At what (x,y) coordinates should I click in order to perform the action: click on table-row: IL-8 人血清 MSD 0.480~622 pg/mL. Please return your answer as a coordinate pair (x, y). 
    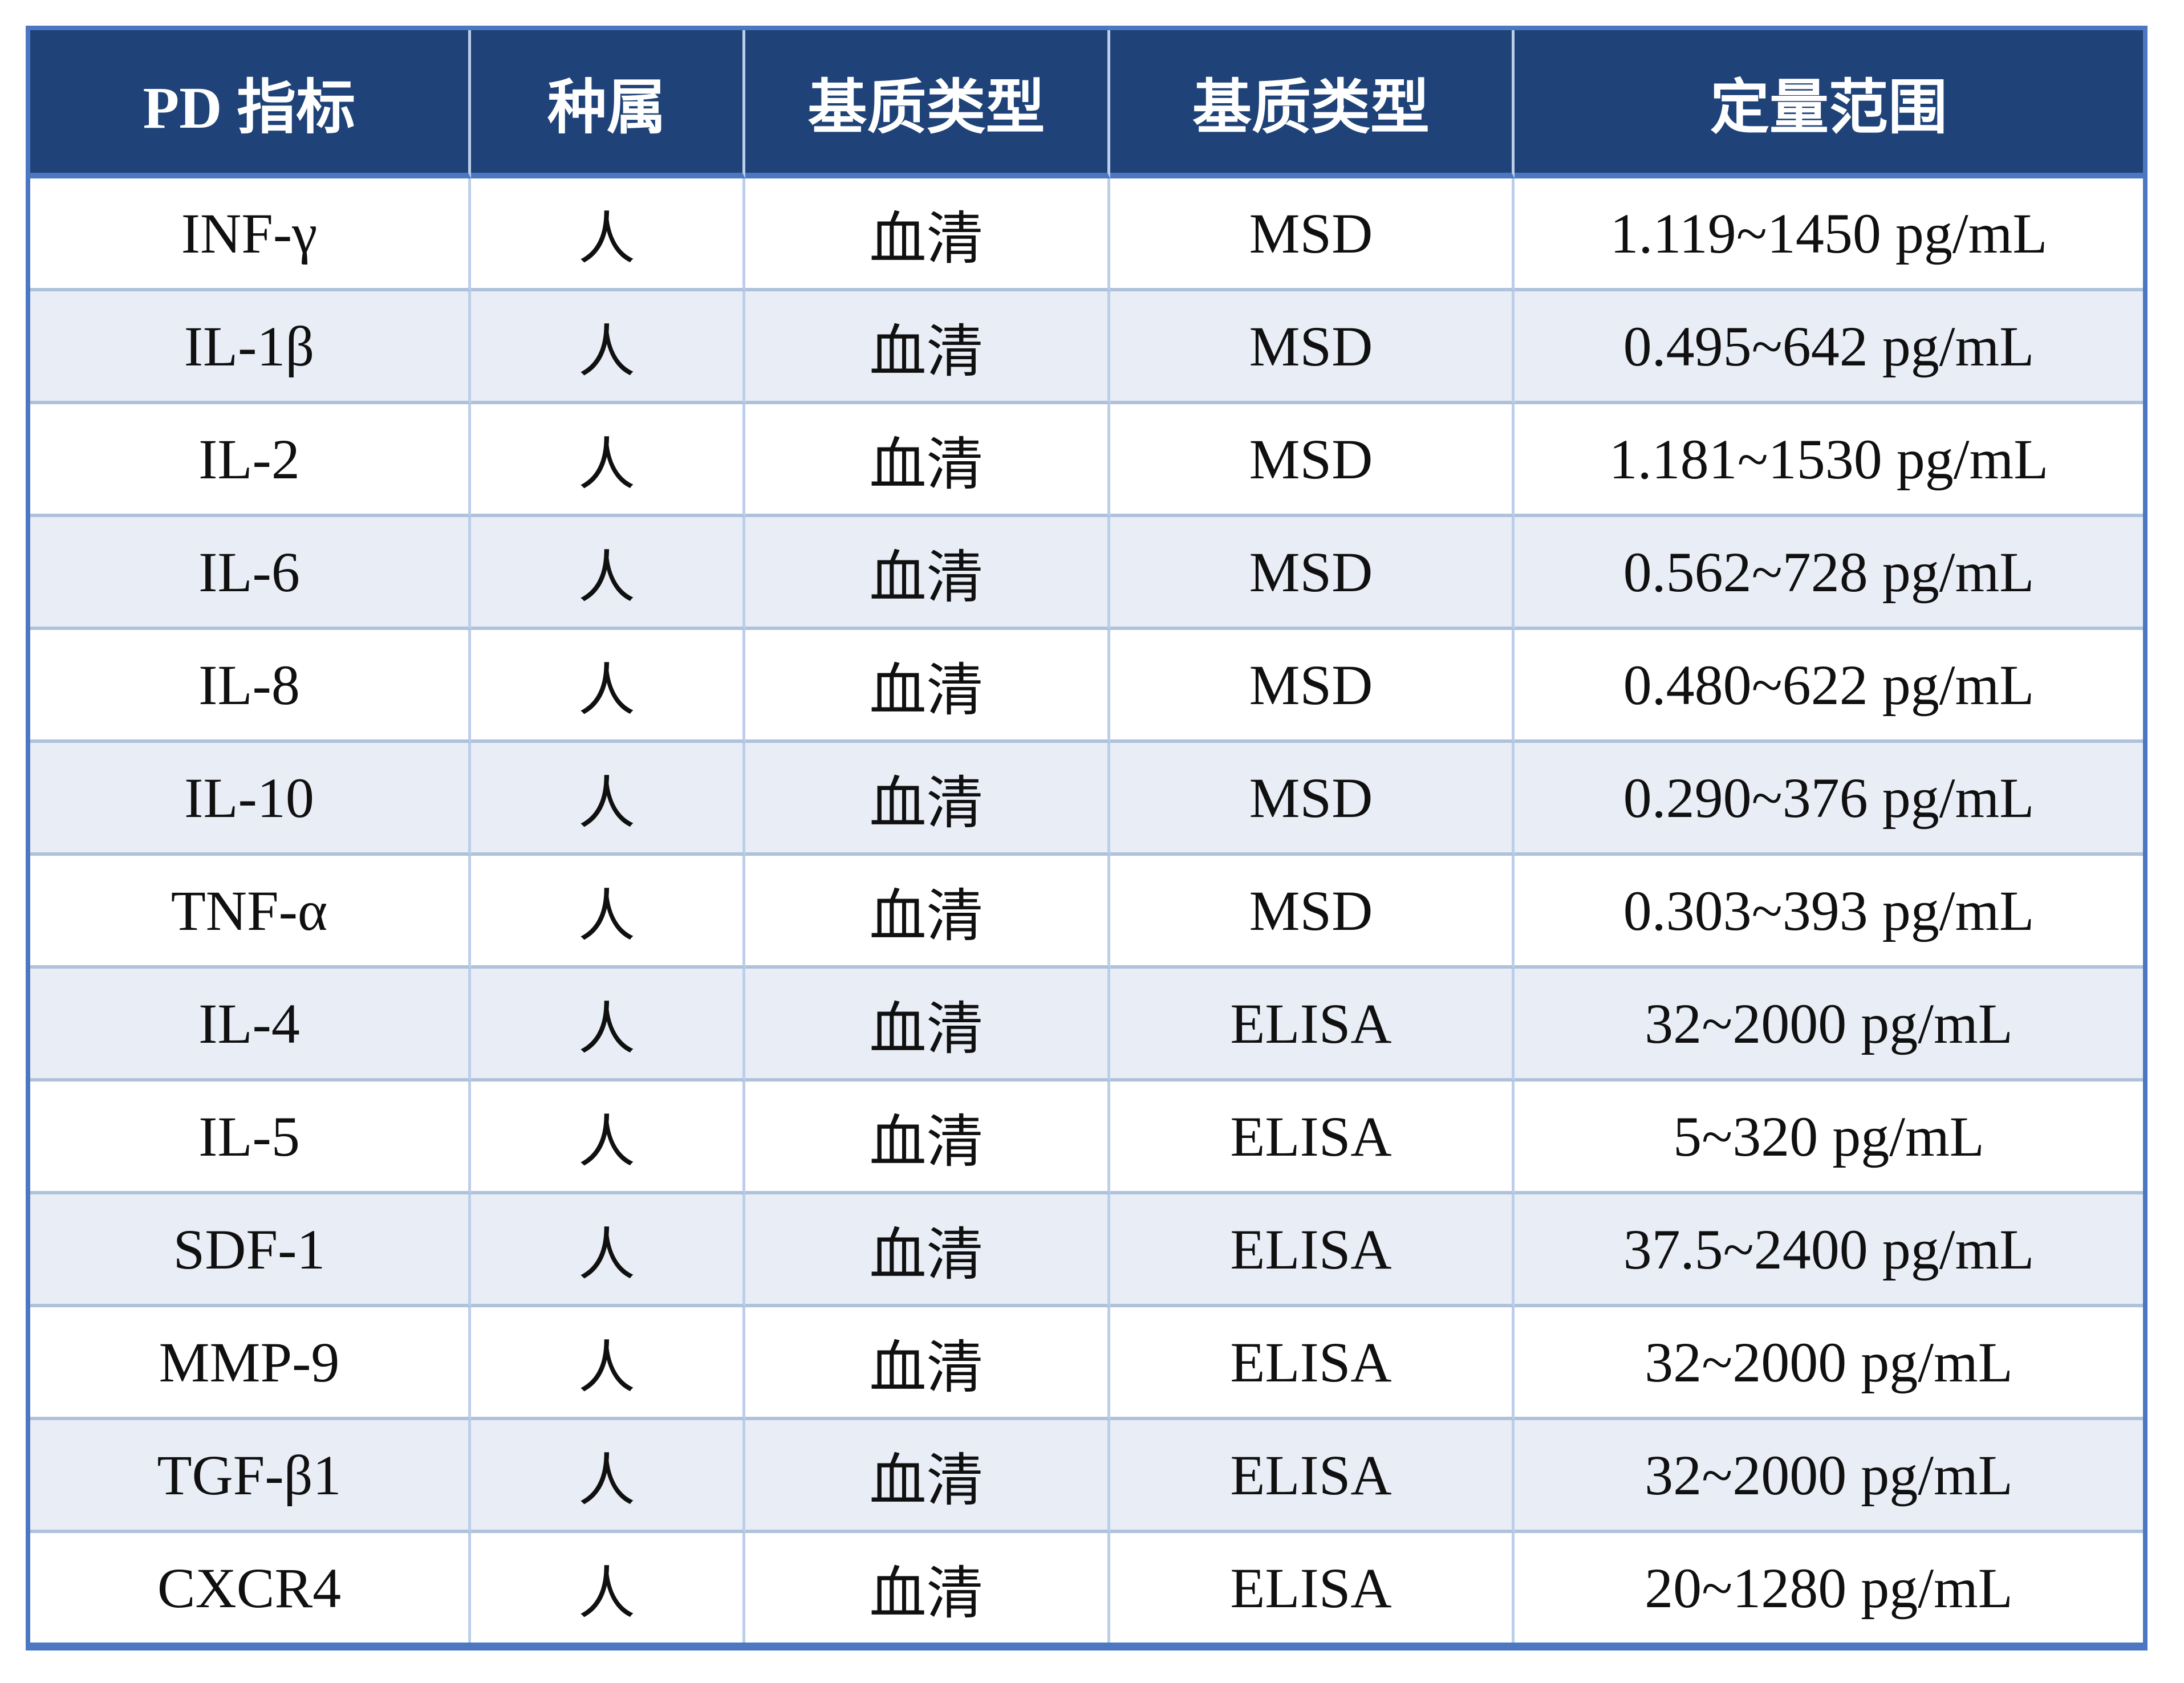
    Looking at the image, I should click on (1086, 686).